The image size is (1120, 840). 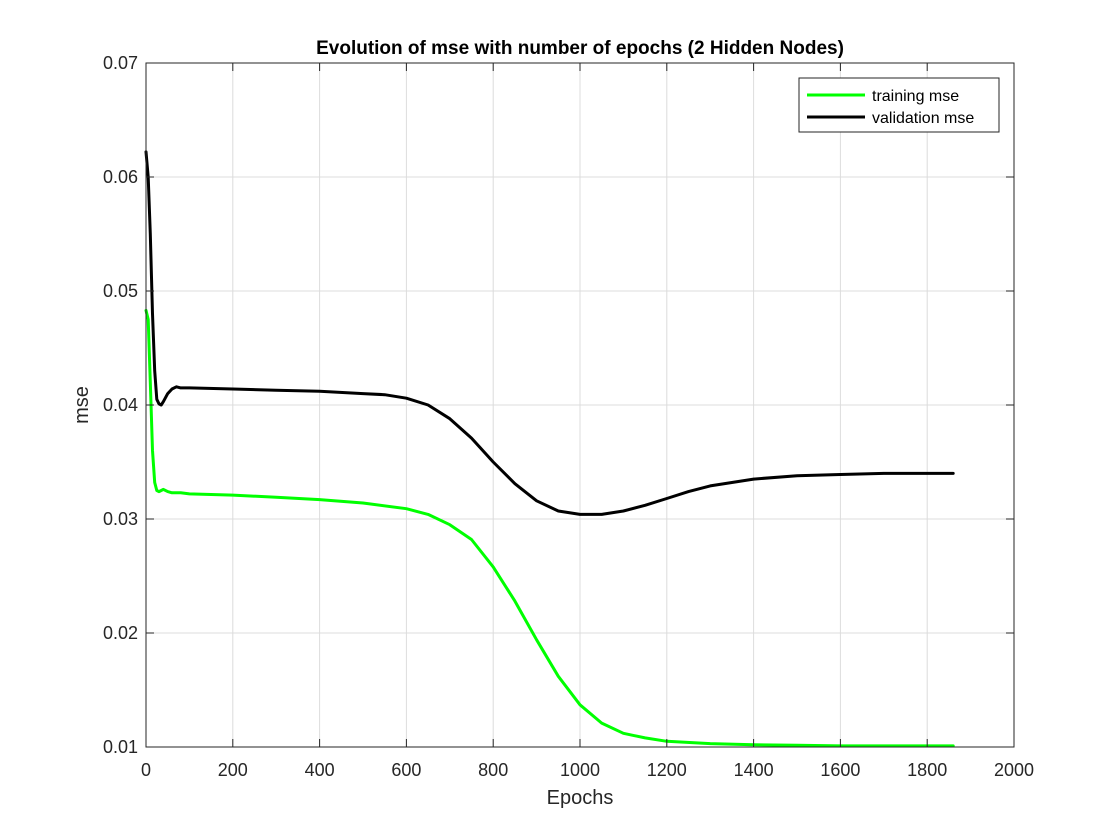 What do you see at coordinates (120, 747) in the screenshot?
I see `y-tick-label: 0.01` at bounding box center [120, 747].